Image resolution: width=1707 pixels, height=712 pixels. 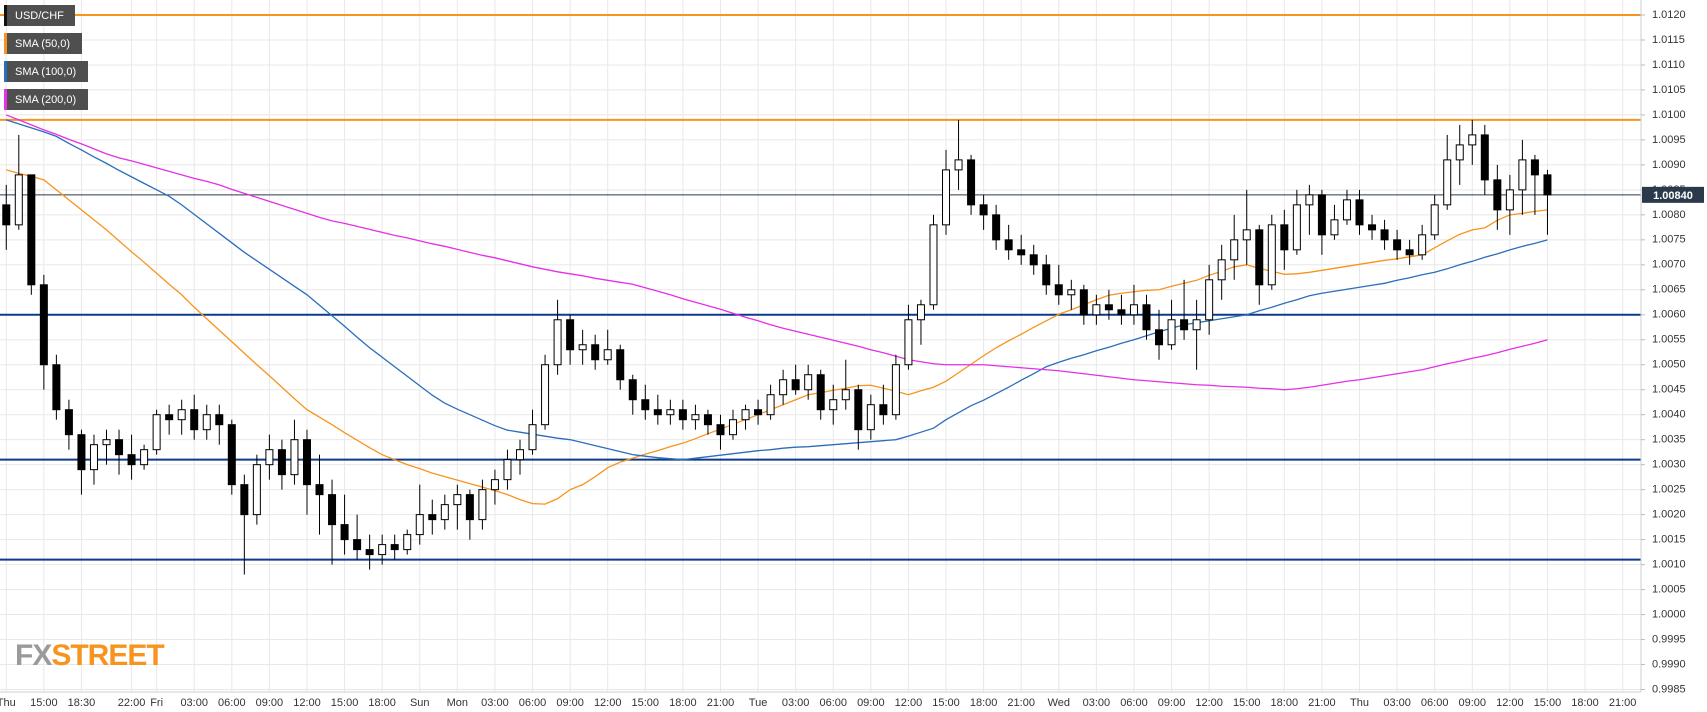 I want to click on y-tick-label: 1.0055, so click(x=1669, y=340).